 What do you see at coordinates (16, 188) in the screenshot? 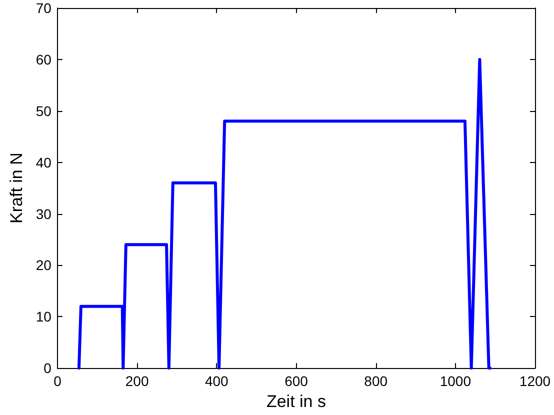
I see `y-axis-title: Kraft in N` at bounding box center [16, 188].